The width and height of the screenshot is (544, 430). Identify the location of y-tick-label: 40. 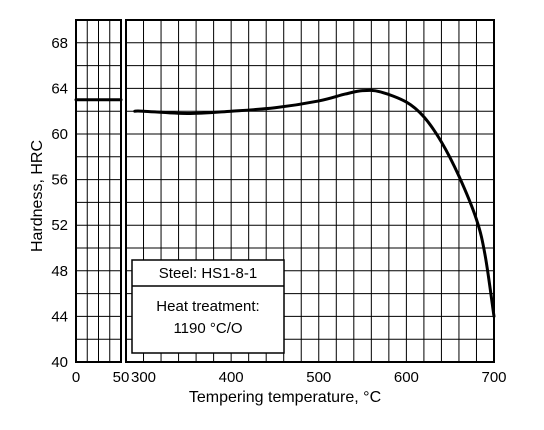
(59, 362).